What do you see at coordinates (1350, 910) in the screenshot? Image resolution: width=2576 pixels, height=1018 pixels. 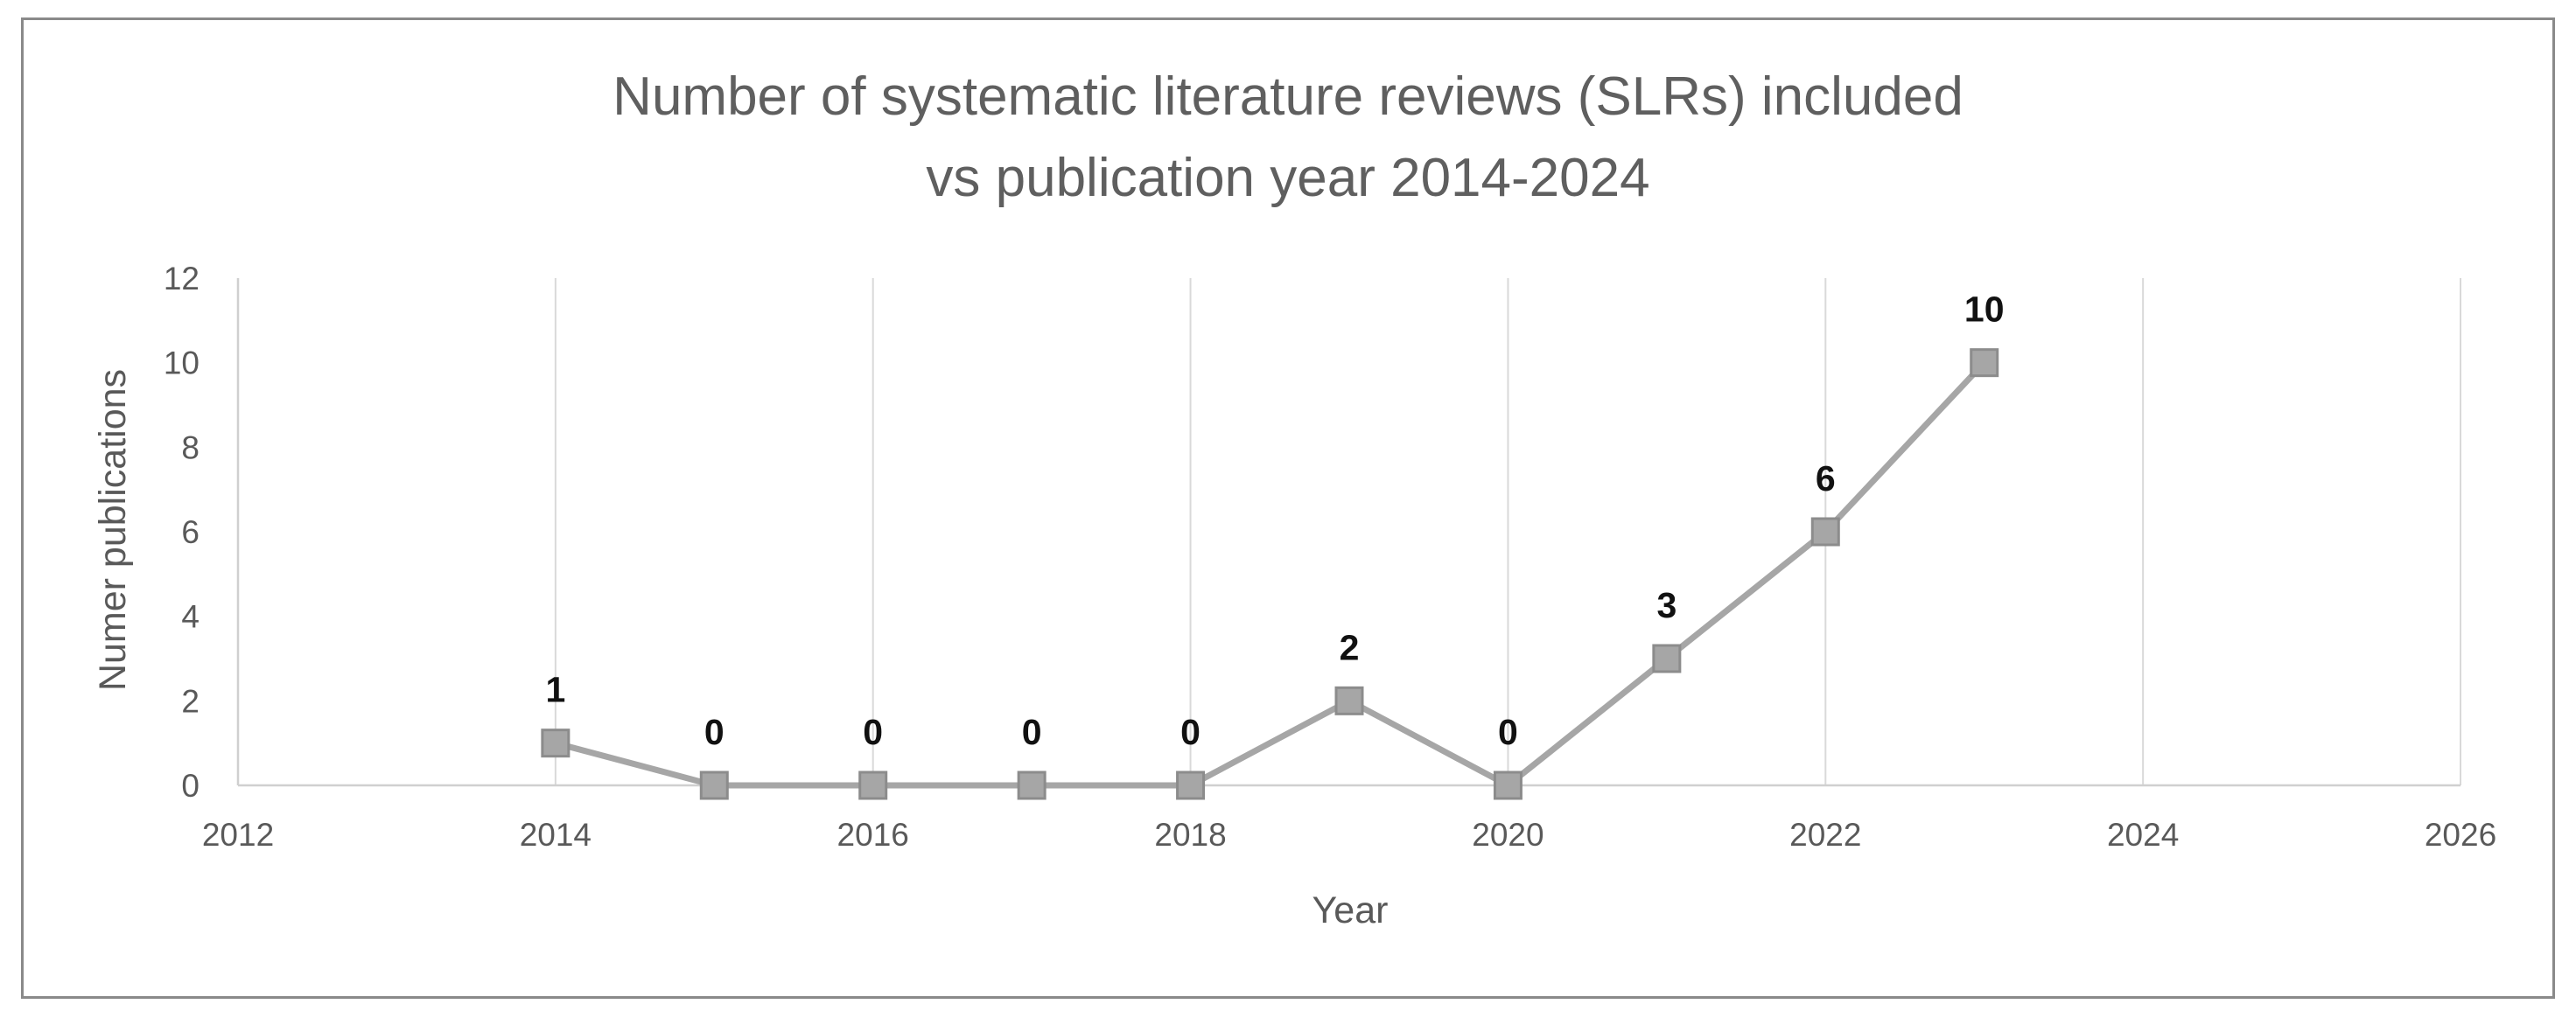 I see `x-axis-title: Year` at bounding box center [1350, 910].